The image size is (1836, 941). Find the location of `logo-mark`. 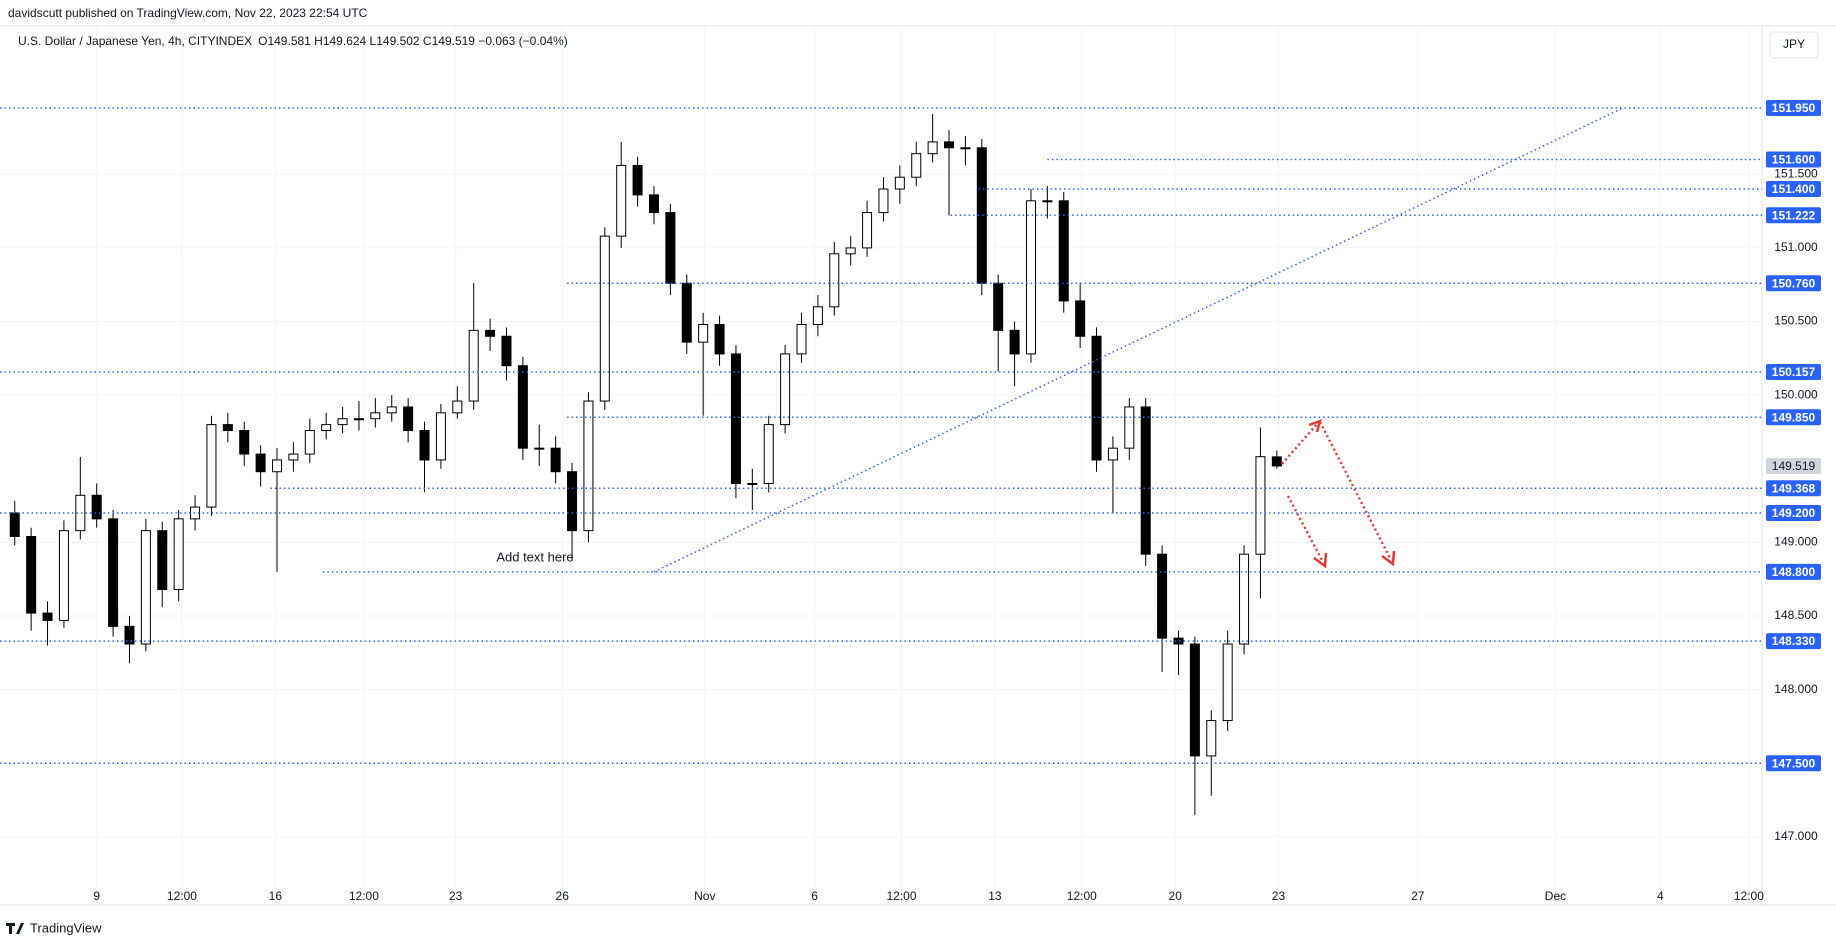

logo-mark is located at coordinates (15, 928).